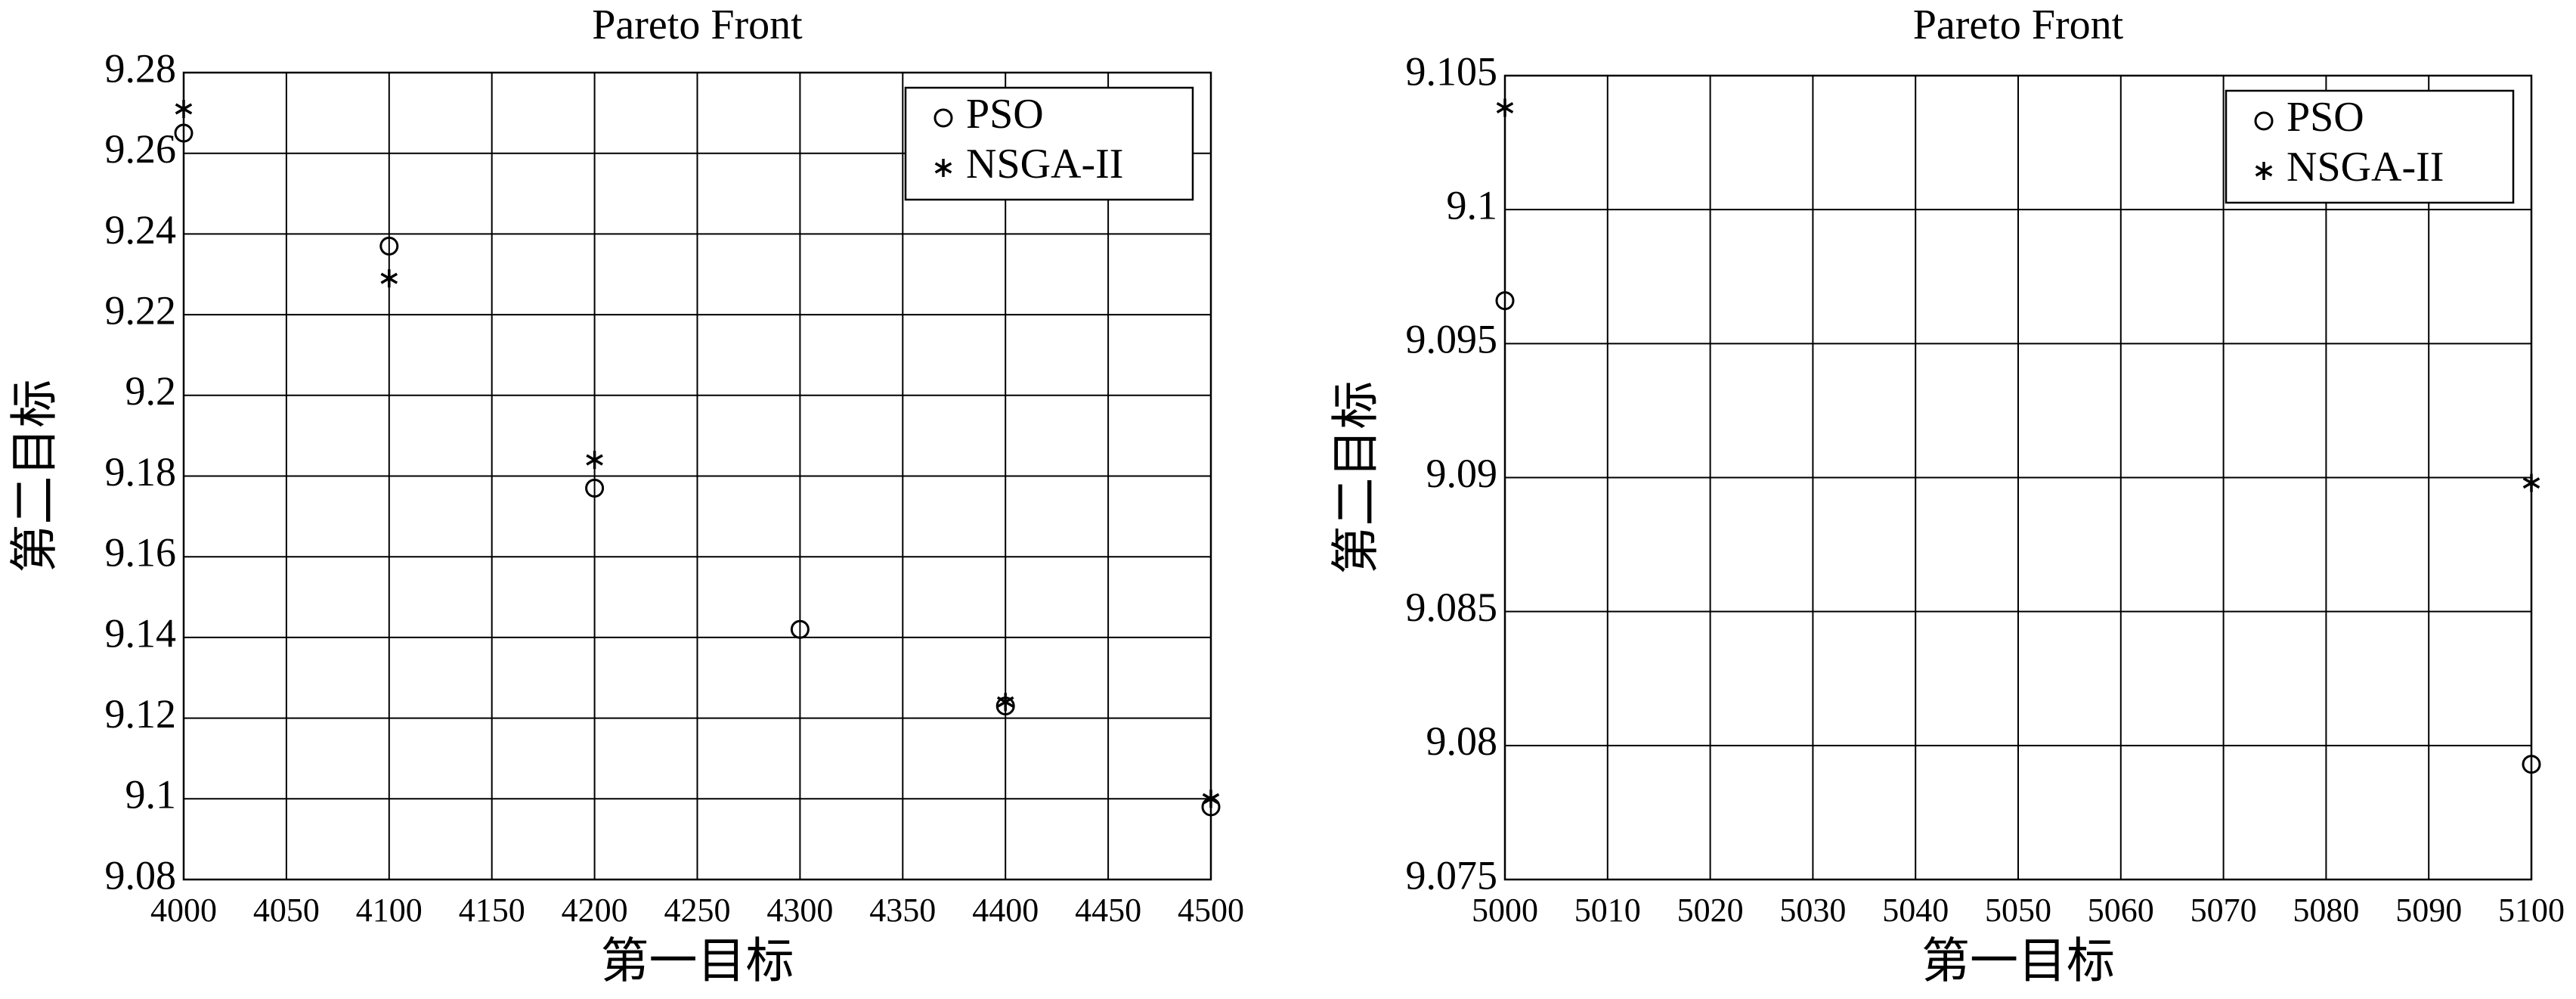 The image size is (2576, 999). Describe the element at coordinates (1710, 911) in the screenshot. I see `x-tick-label: 5020` at that location.